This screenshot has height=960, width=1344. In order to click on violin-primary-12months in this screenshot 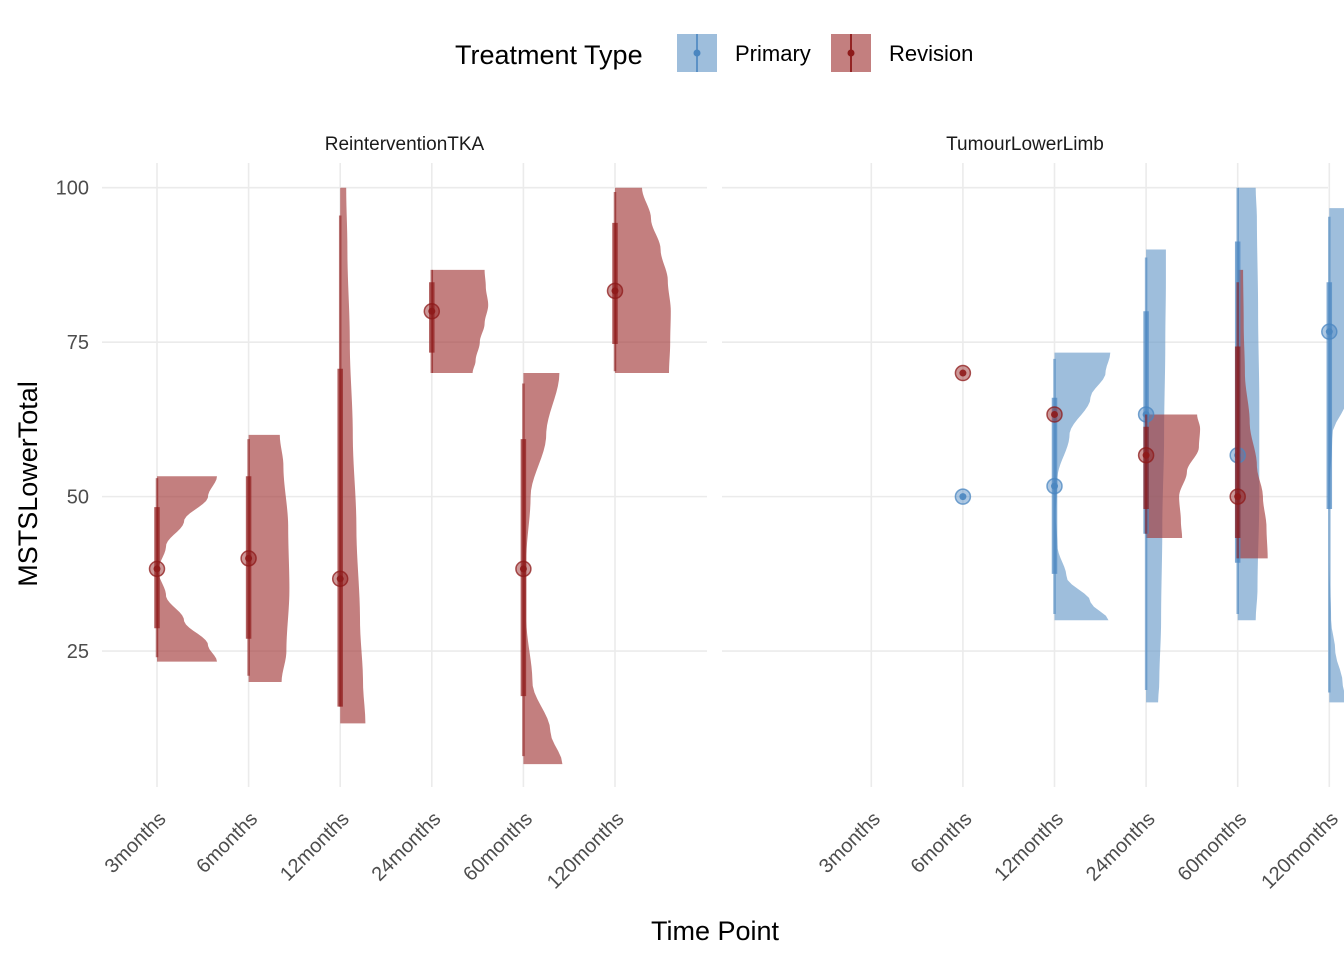, I will do `click(1082, 486)`.